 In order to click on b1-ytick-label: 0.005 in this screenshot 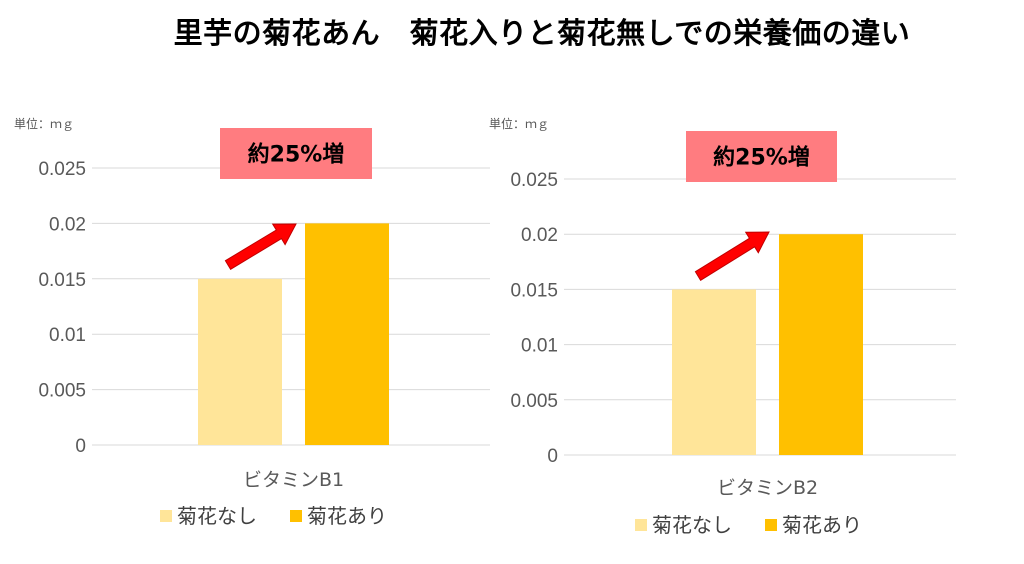, I will do `click(62, 391)`.